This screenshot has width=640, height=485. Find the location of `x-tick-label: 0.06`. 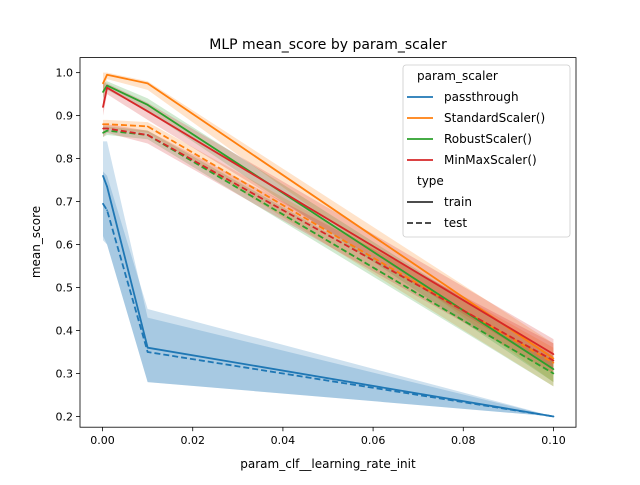

x-tick-label: 0.06 is located at coordinates (373, 440).